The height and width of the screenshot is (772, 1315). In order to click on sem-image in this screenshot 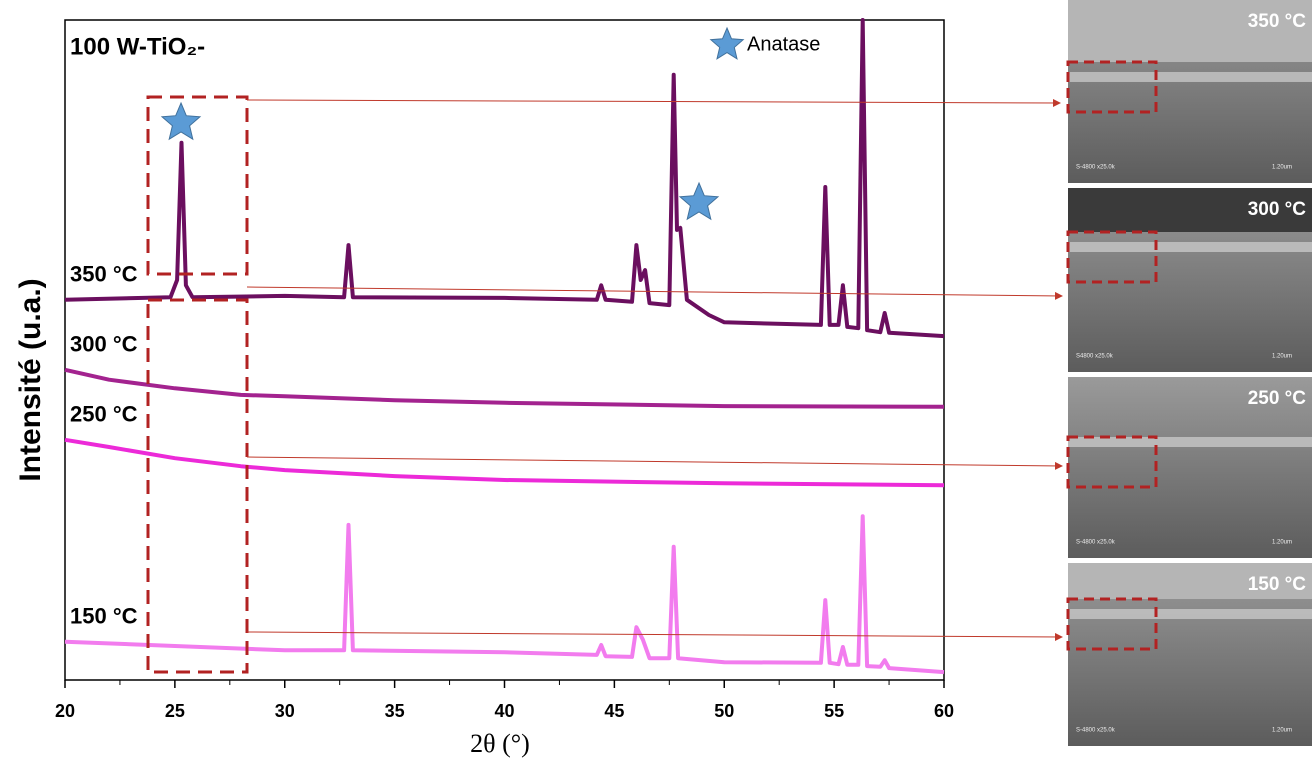, I will do `click(1190, 467)`.